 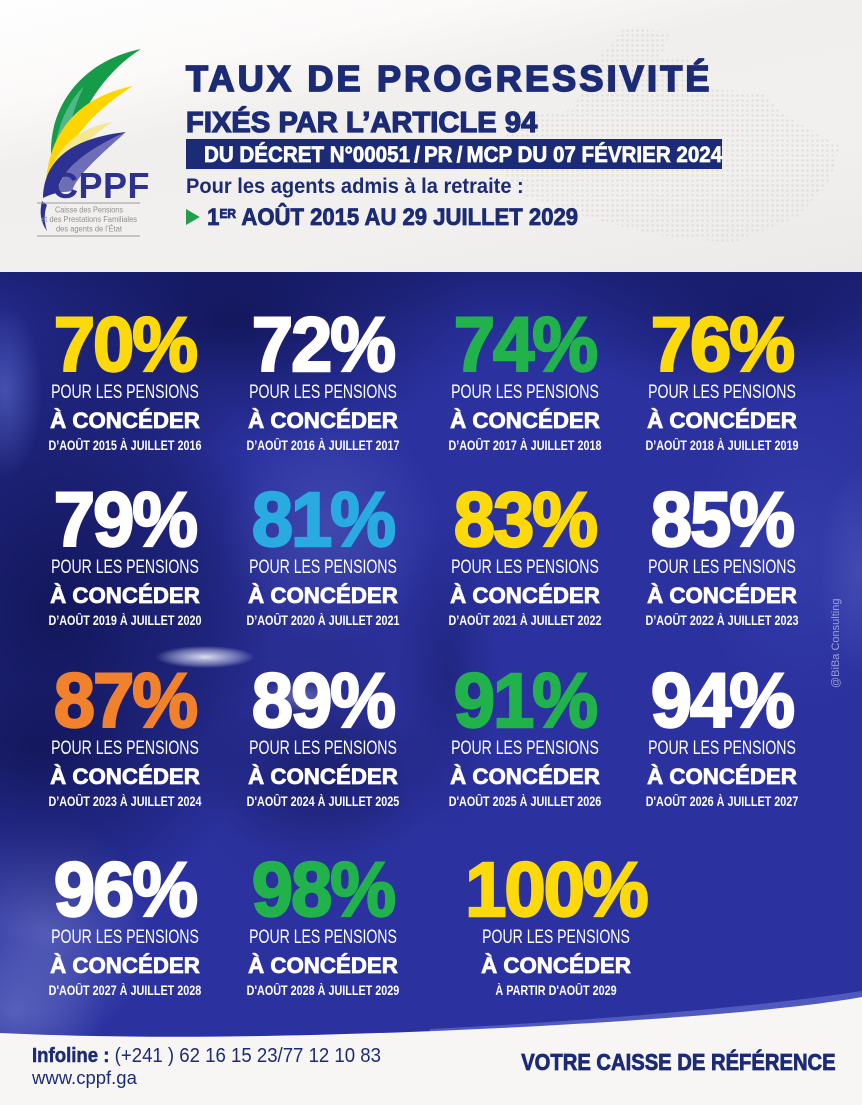 What do you see at coordinates (89, 219) in the screenshot?
I see `svg-text: et des Prestations Familiales` at bounding box center [89, 219].